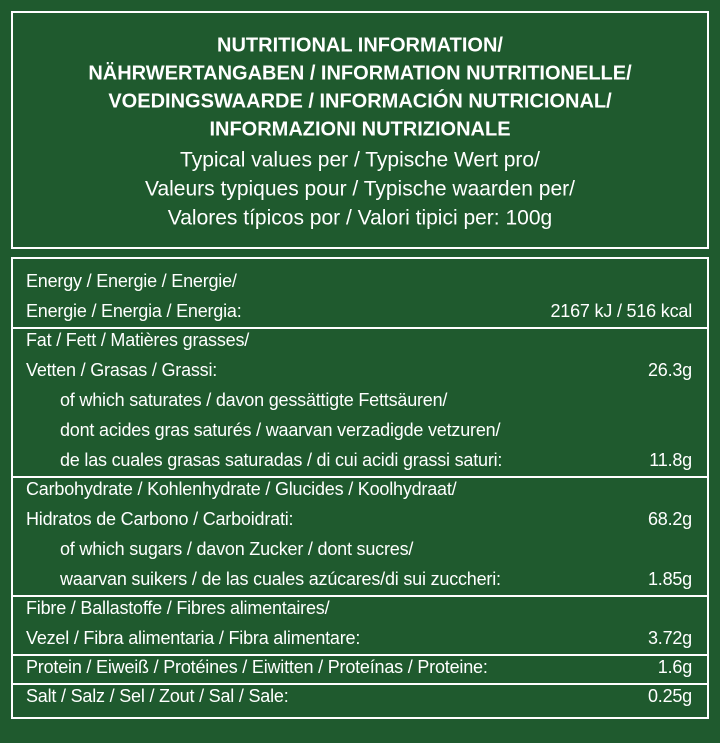 Image resolution: width=720 pixels, height=743 pixels. I want to click on row-value: 2167 kJ / 516 kcal, so click(622, 311).